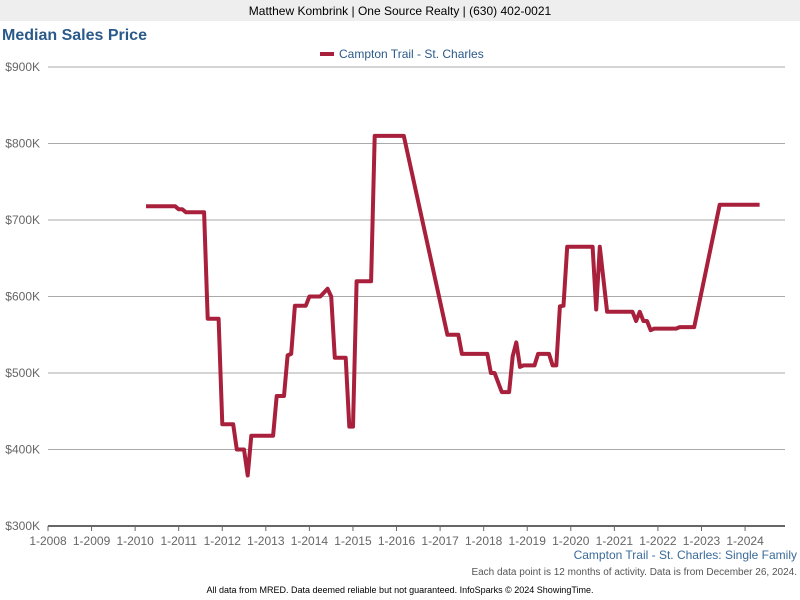  What do you see at coordinates (22, 144) in the screenshot?
I see `y-tick-label: $800K` at bounding box center [22, 144].